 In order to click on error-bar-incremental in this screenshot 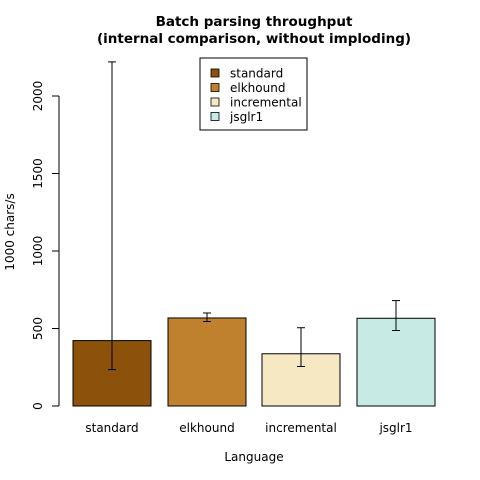, I will do `click(301, 347)`.